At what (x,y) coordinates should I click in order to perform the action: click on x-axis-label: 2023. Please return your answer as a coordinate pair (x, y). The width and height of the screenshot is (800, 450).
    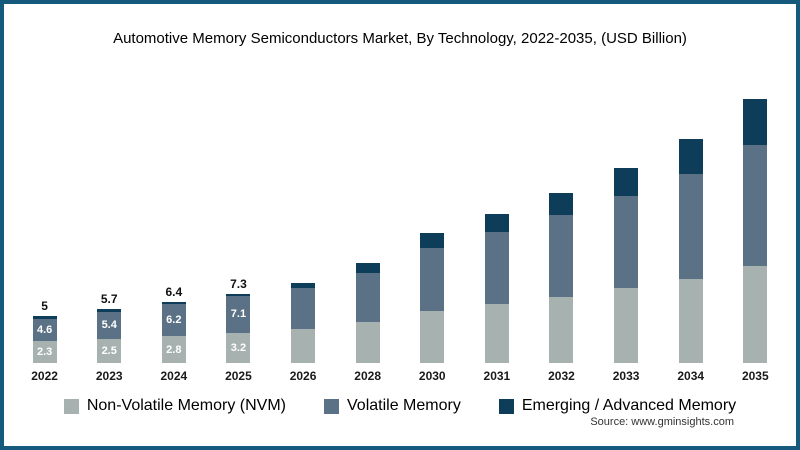
    Looking at the image, I should click on (109, 376).